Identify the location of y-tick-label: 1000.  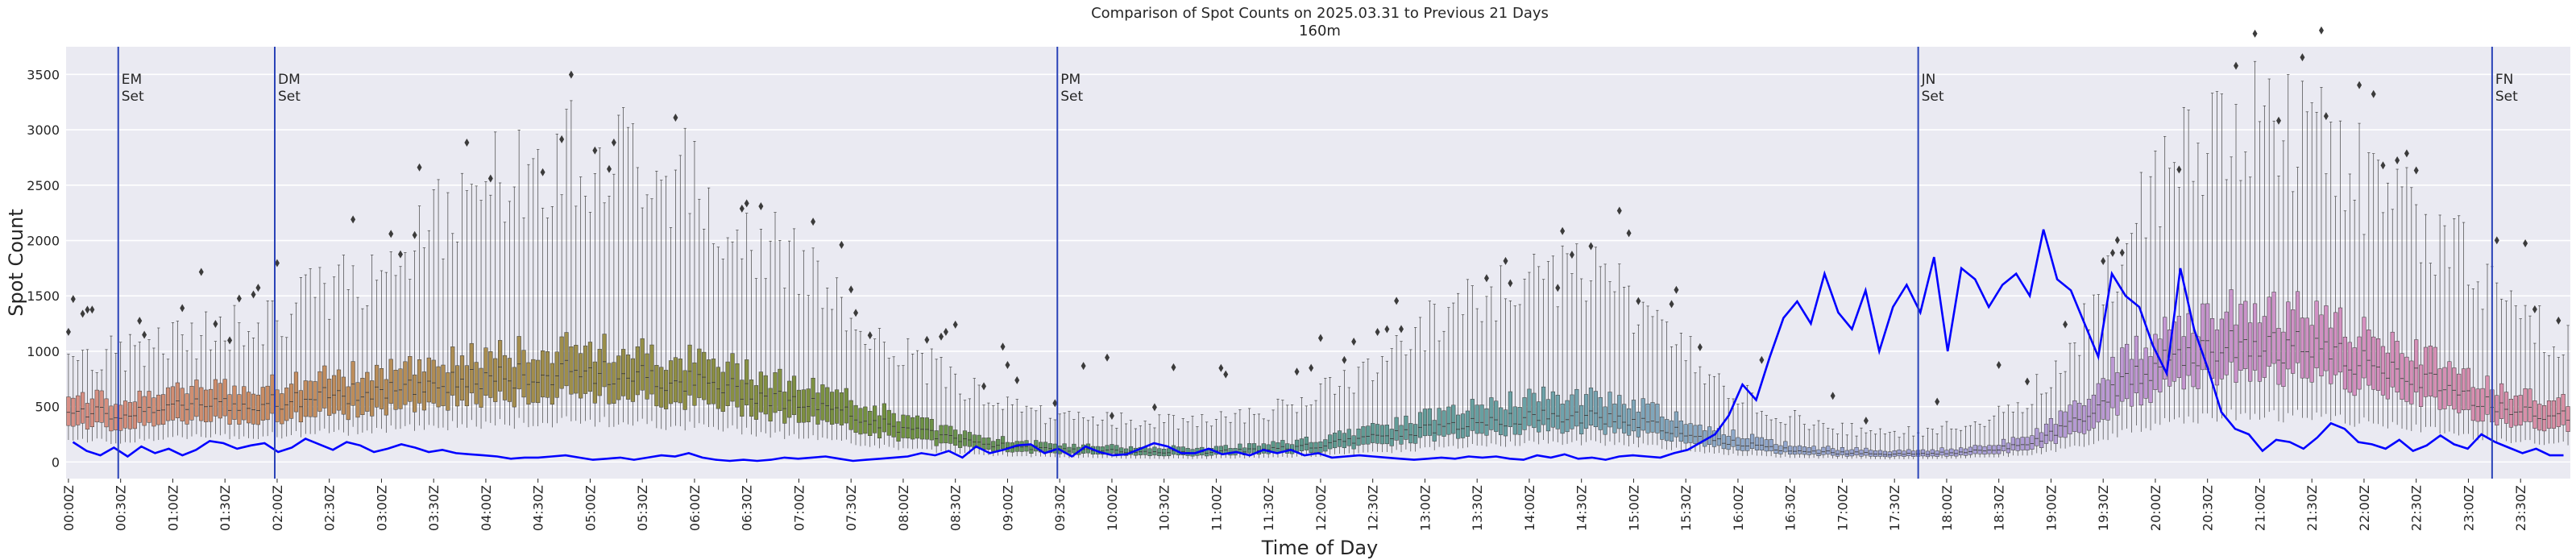
(43, 351).